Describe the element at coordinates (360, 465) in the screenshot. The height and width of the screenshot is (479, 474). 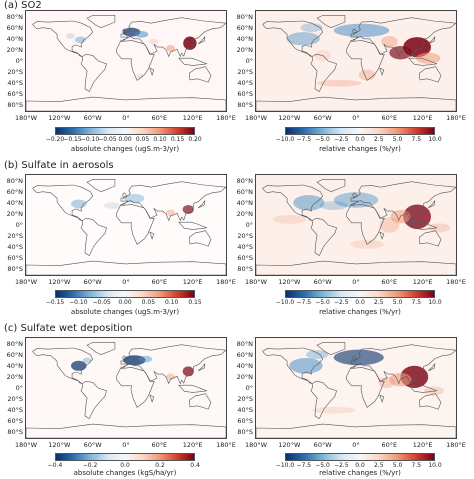
I see `colorbar-tick-label: 0.0` at that location.